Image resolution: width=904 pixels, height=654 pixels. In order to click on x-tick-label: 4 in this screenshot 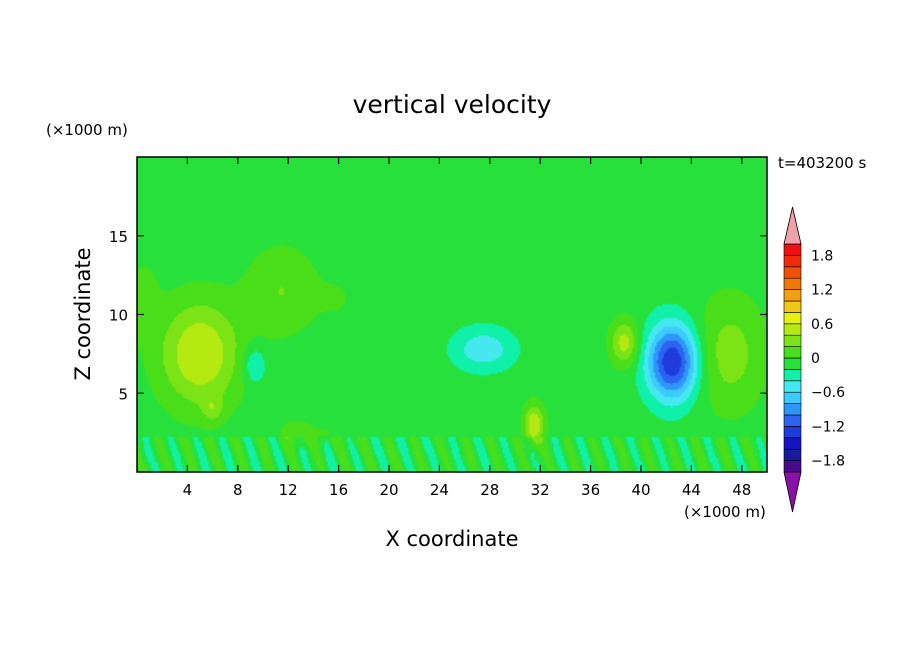, I will do `click(188, 490)`.